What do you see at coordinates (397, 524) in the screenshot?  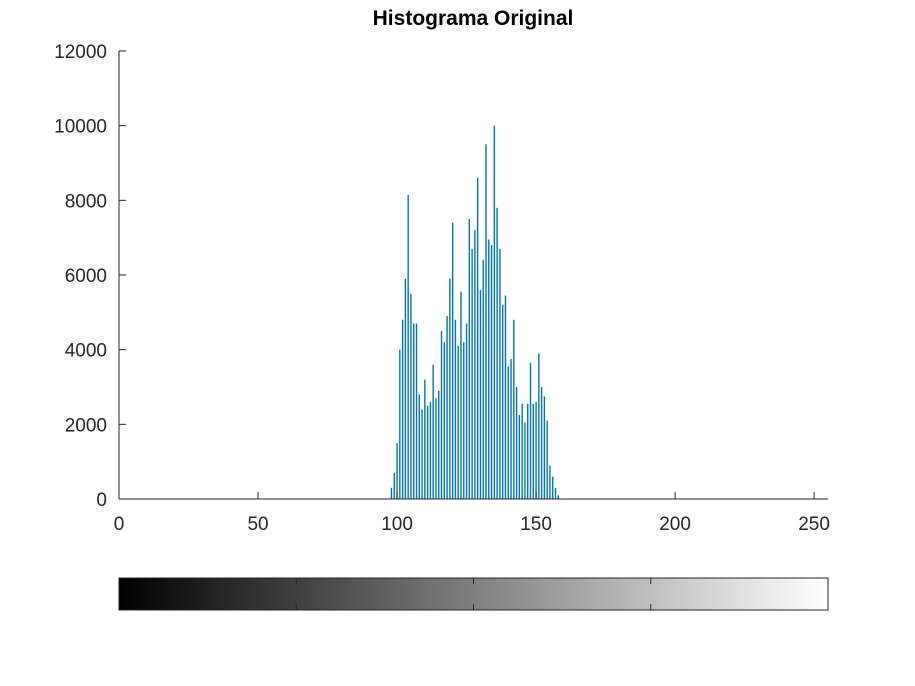 I see `x-tick-label: 100` at bounding box center [397, 524].